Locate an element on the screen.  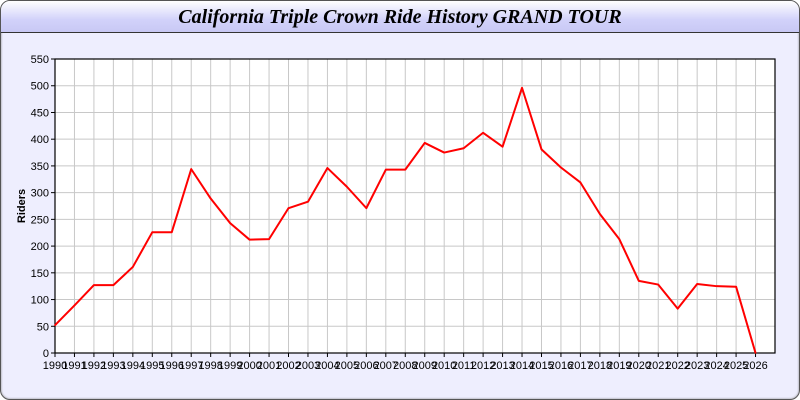
y-tick-label: 100 is located at coordinates (40, 301).